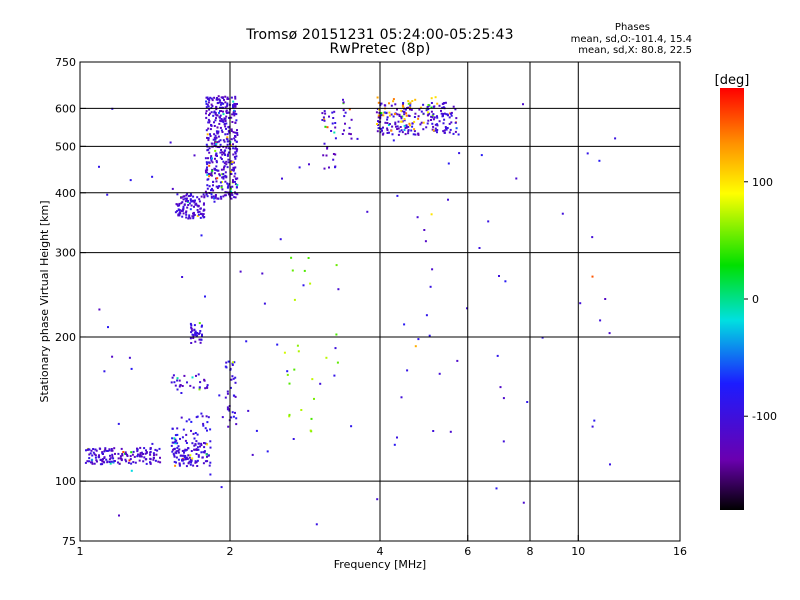 The width and height of the screenshot is (800, 600). What do you see at coordinates (530, 551) in the screenshot?
I see `x-tick-label: 8` at bounding box center [530, 551].